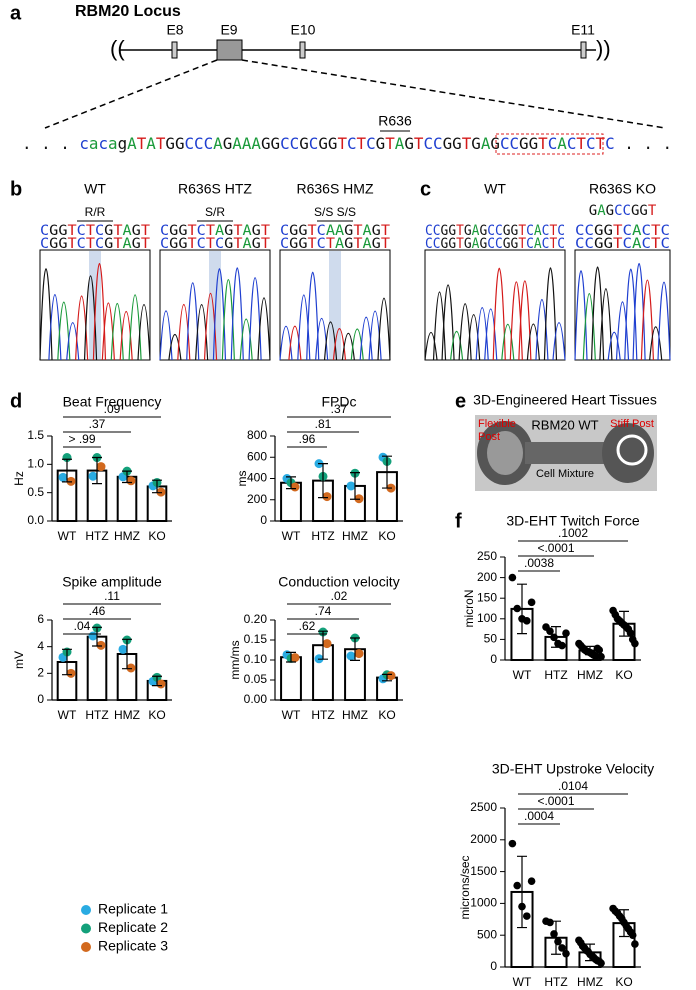 Image resolution: width=696 pixels, height=990 pixels. I want to click on y-tick-label: 0.20, so click(256, 619).